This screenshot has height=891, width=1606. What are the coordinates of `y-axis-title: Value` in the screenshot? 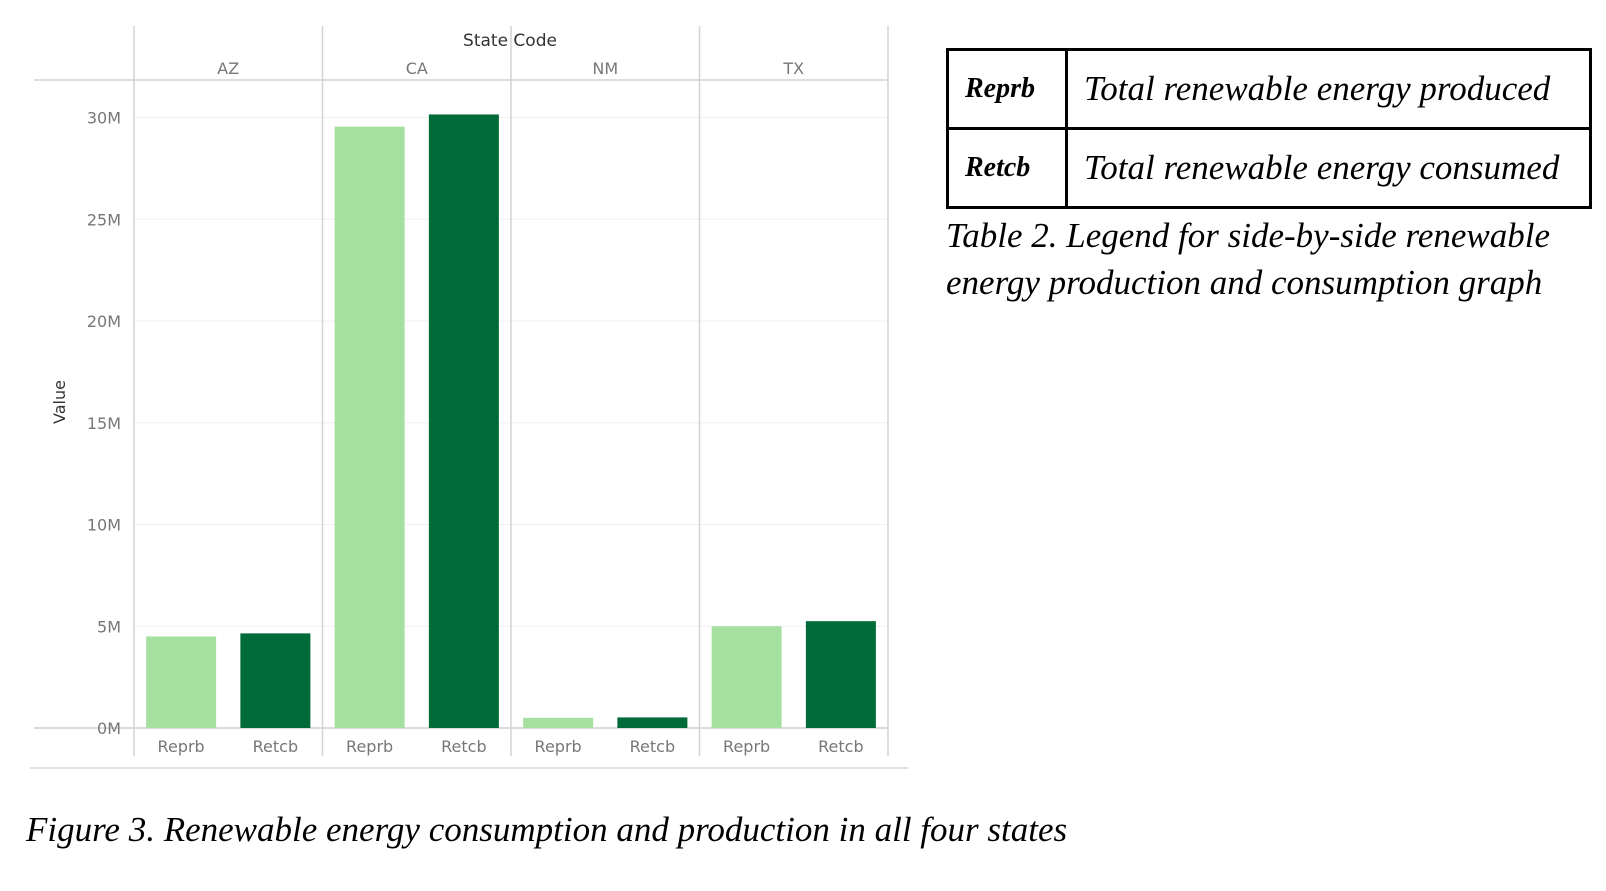 It's located at (59, 402).